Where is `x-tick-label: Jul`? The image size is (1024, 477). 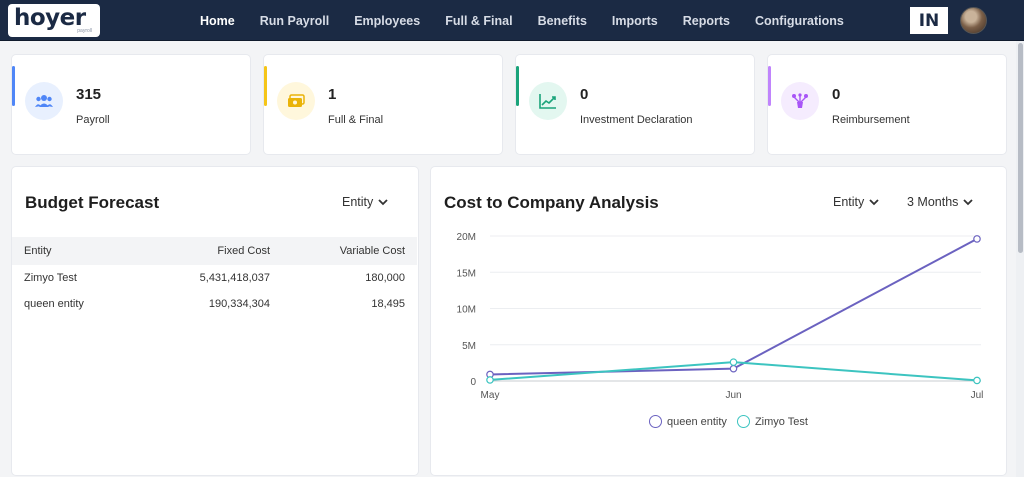
x-tick-label: Jul is located at coordinates (977, 395).